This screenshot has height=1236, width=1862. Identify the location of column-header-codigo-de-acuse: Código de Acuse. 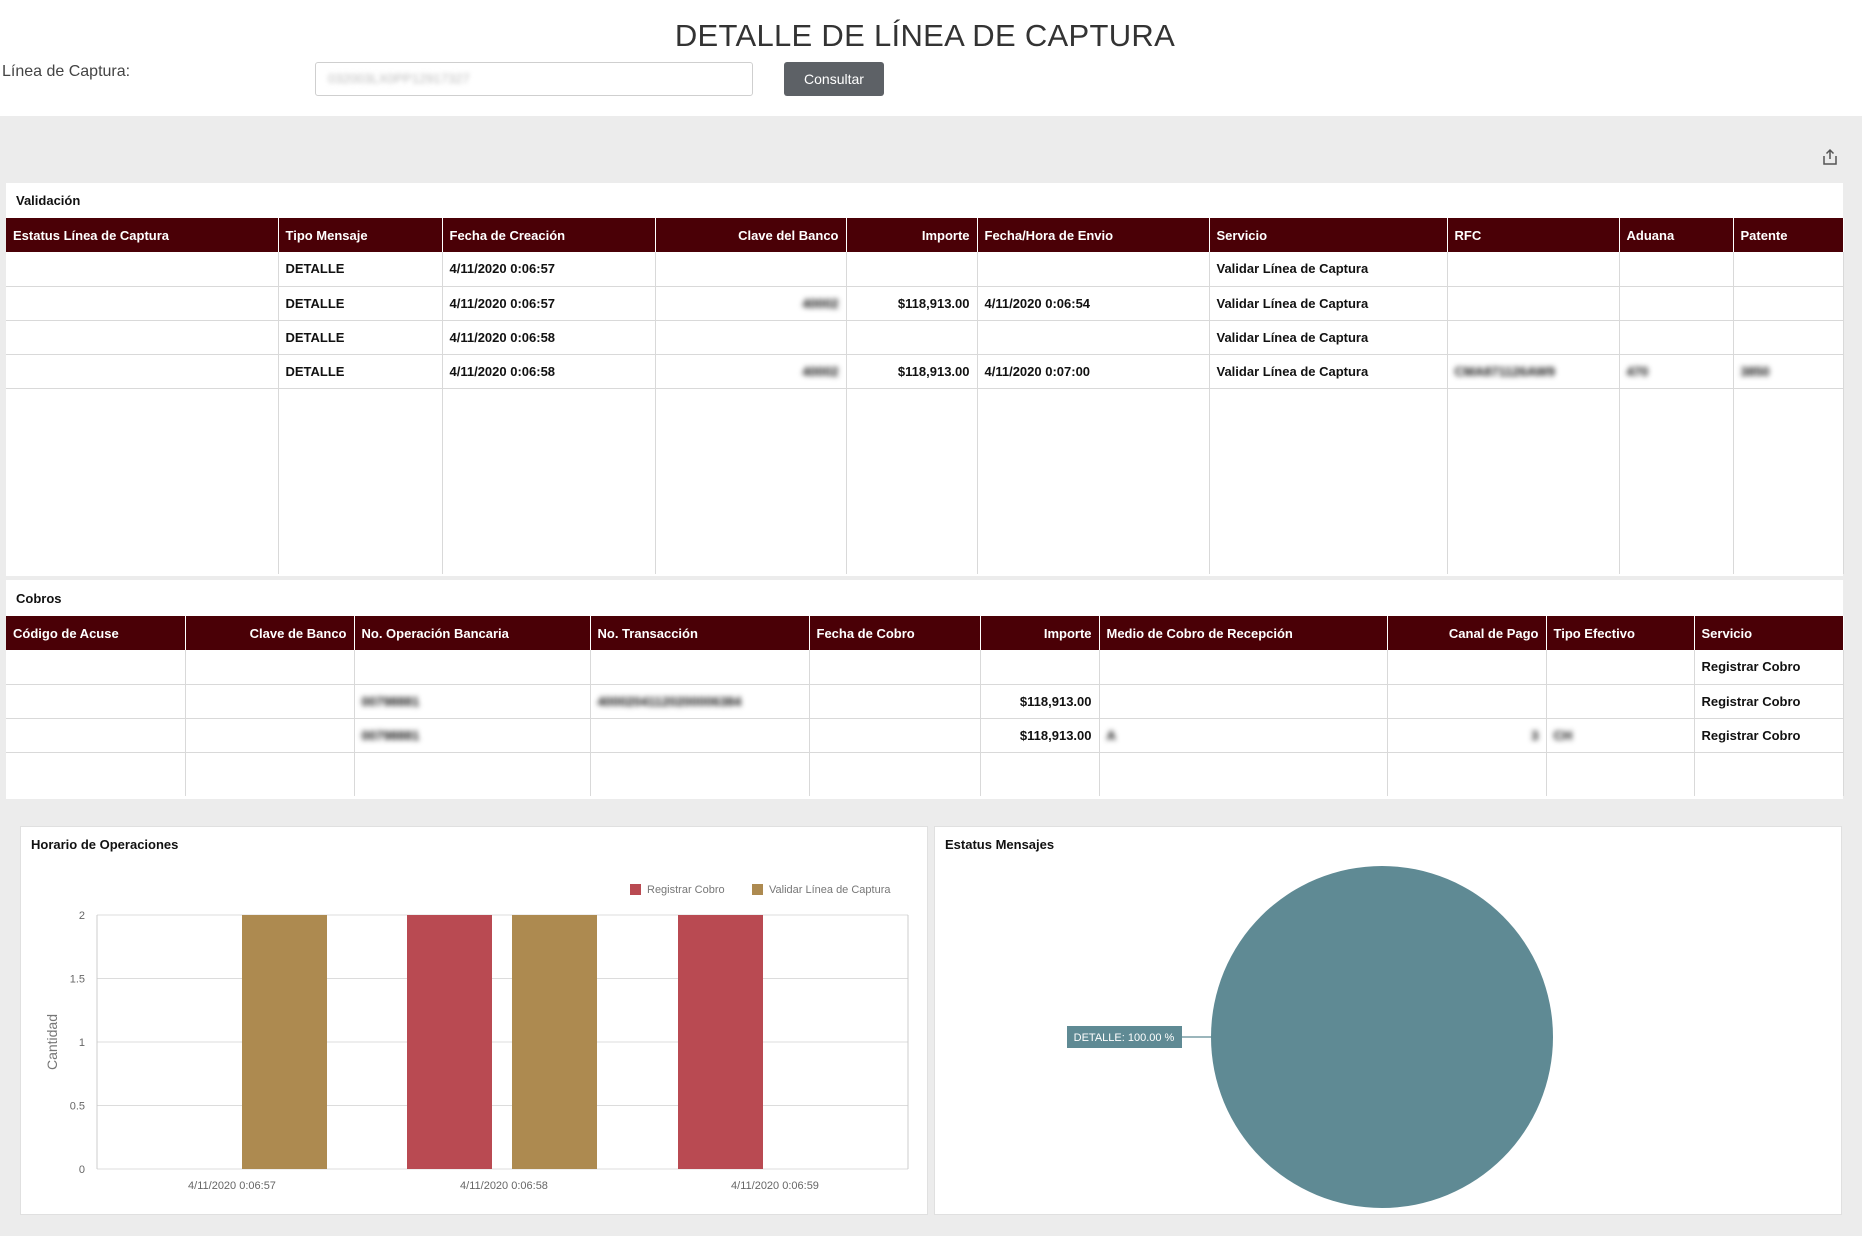
(96, 633).